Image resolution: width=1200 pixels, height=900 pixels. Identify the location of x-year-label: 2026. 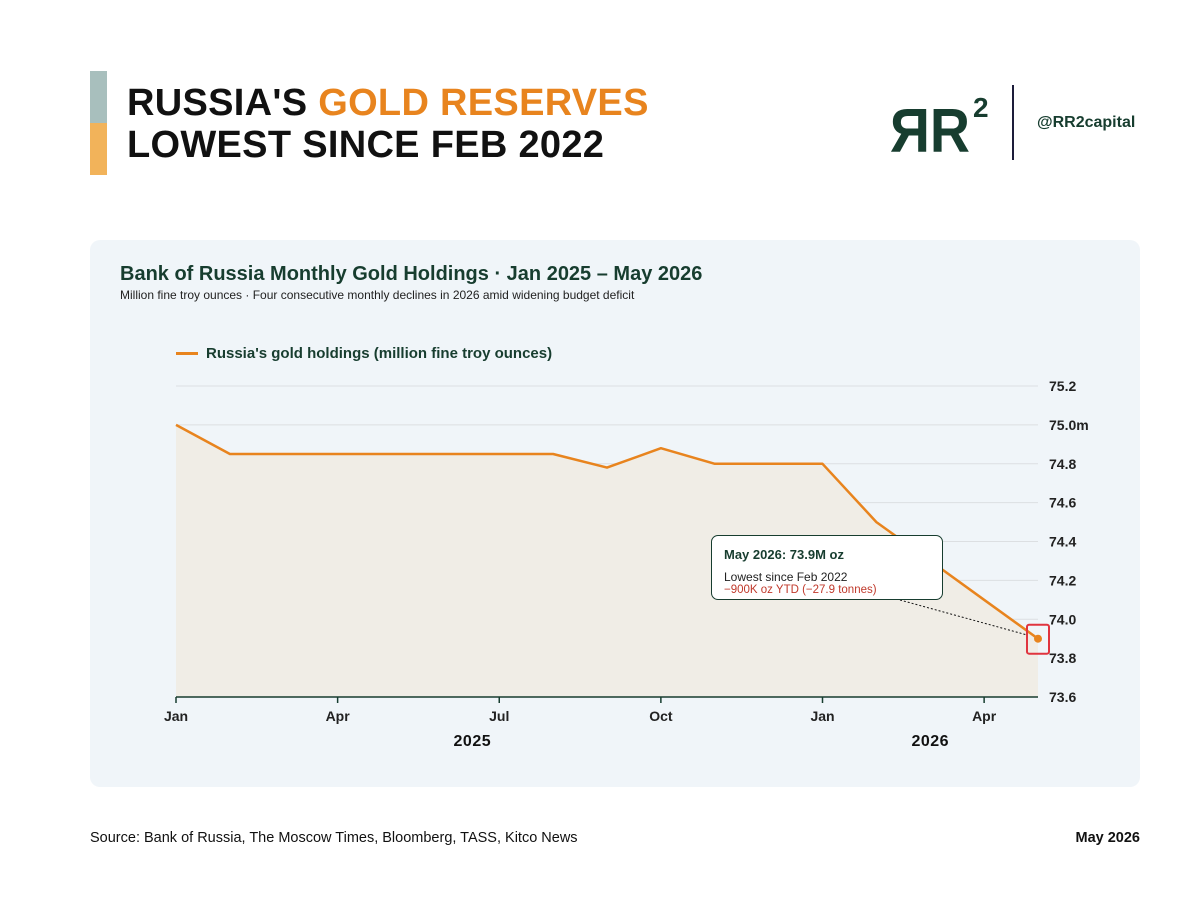
(930, 741).